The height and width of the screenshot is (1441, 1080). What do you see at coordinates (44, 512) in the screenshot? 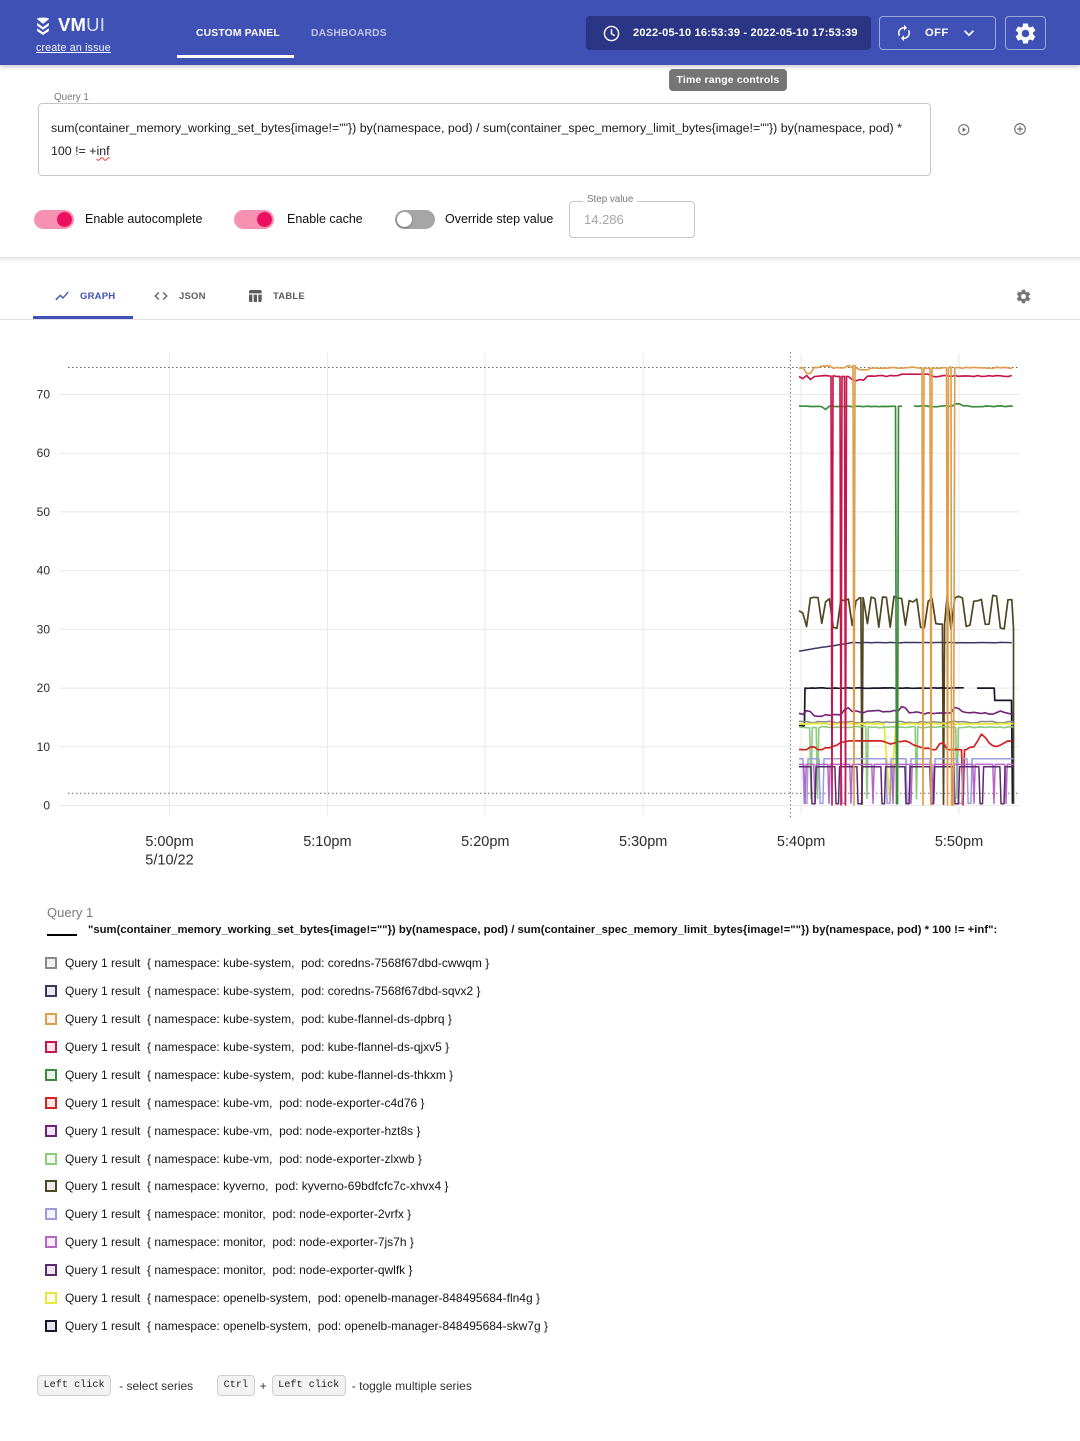
I see `svg-text: 50` at bounding box center [44, 512].